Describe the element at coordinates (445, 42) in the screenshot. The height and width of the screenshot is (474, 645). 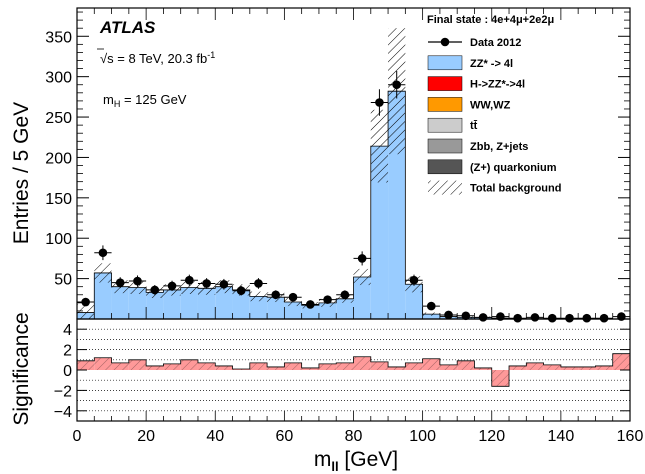
I see `legend-data-marker` at that location.